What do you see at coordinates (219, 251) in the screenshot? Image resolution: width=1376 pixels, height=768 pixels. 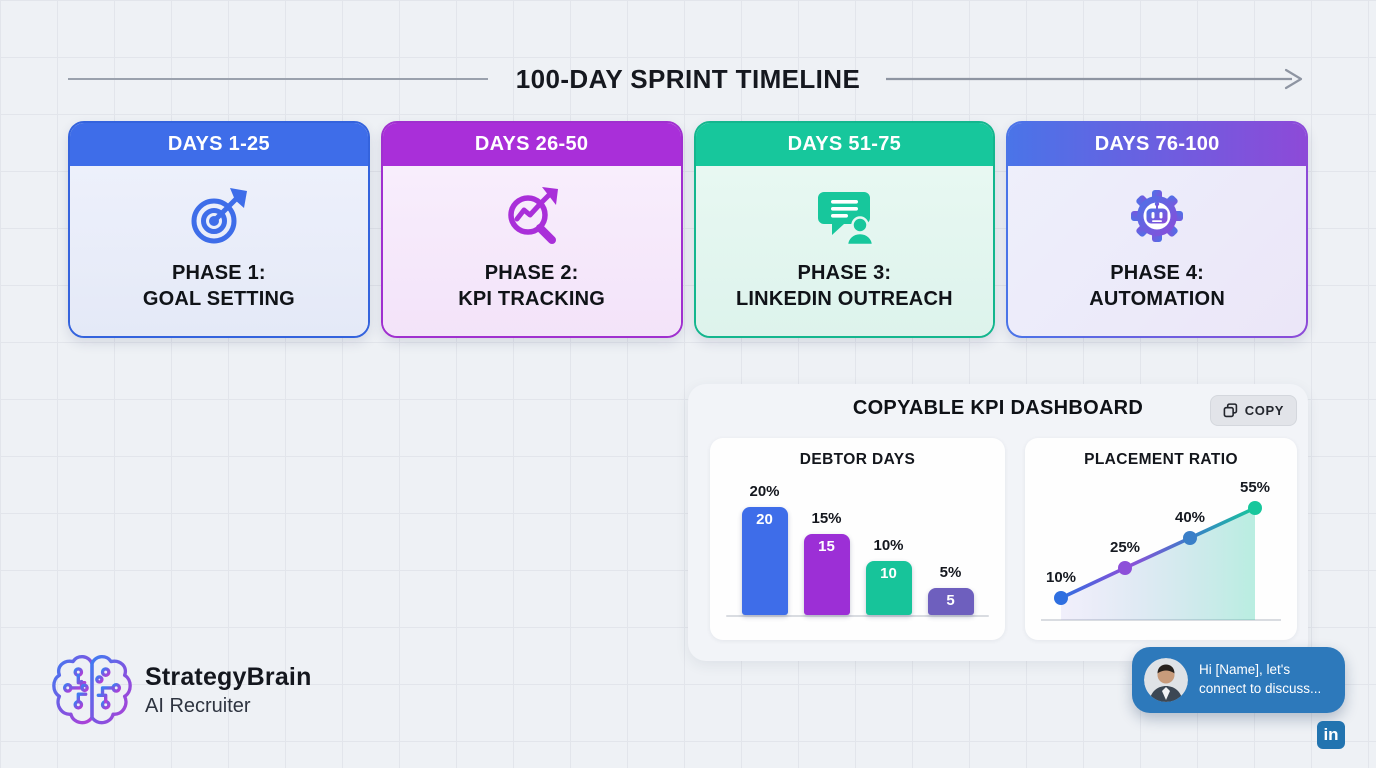 I see `phase-1-body: PHASE 1: GOAL SETTING` at bounding box center [219, 251].